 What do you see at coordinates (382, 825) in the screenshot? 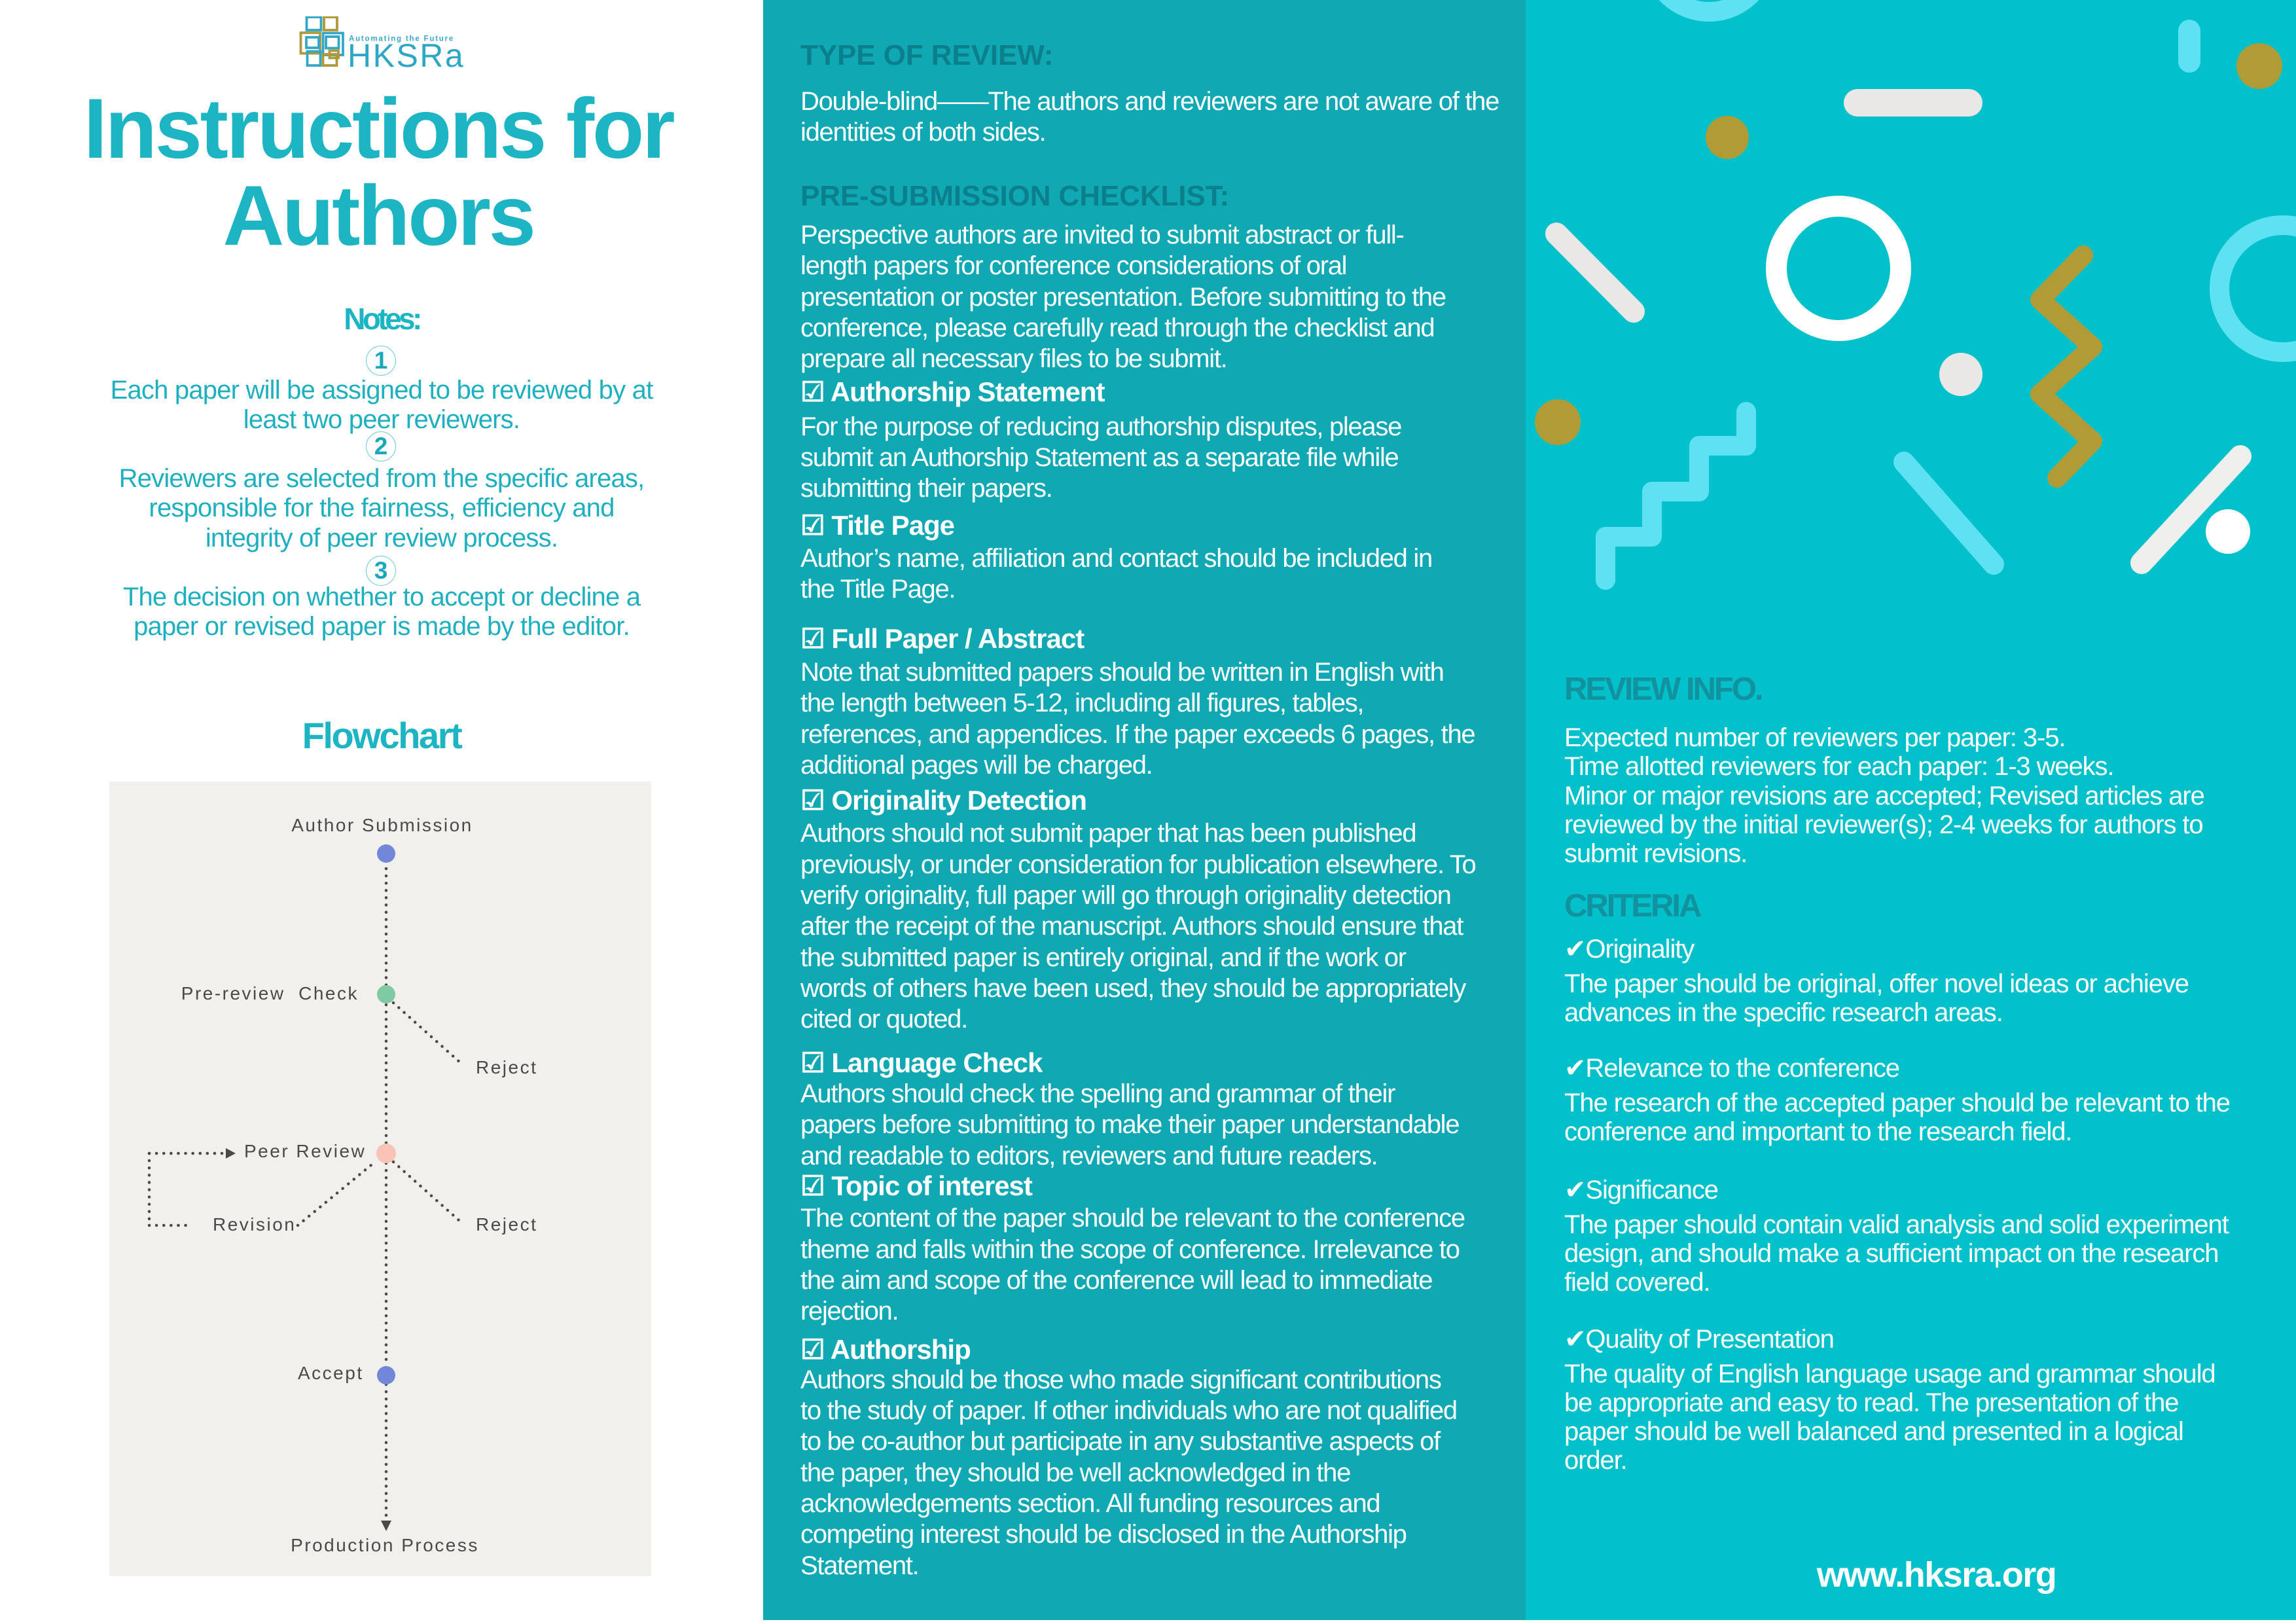
I see `svg-text: Author Submission` at bounding box center [382, 825].